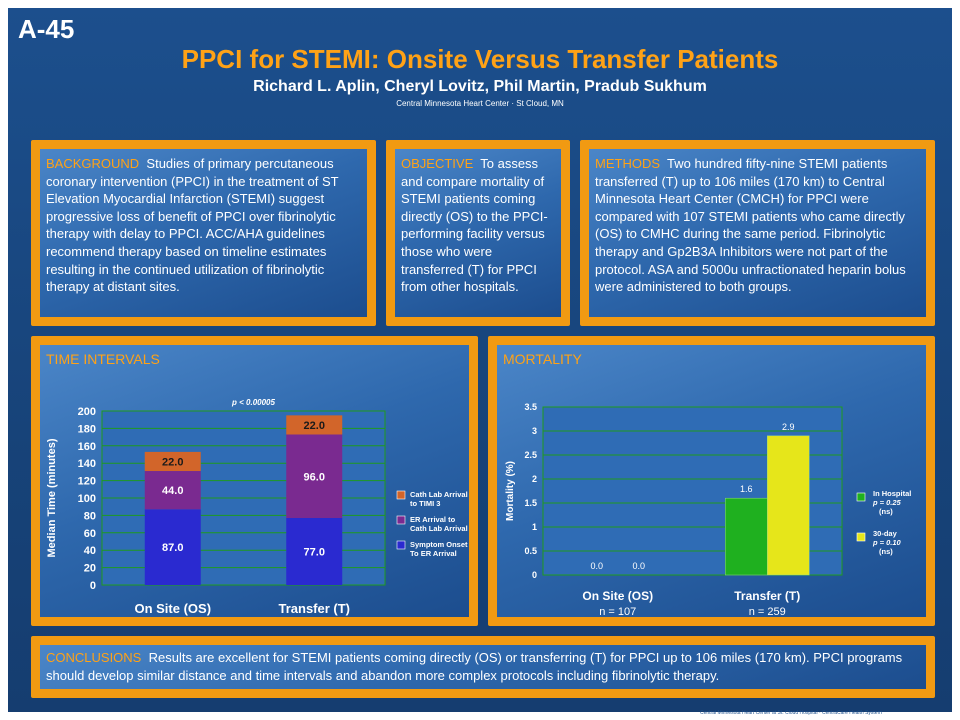 The height and width of the screenshot is (720, 960). I want to click on y-axis-label: Mortality (%), so click(510, 491).